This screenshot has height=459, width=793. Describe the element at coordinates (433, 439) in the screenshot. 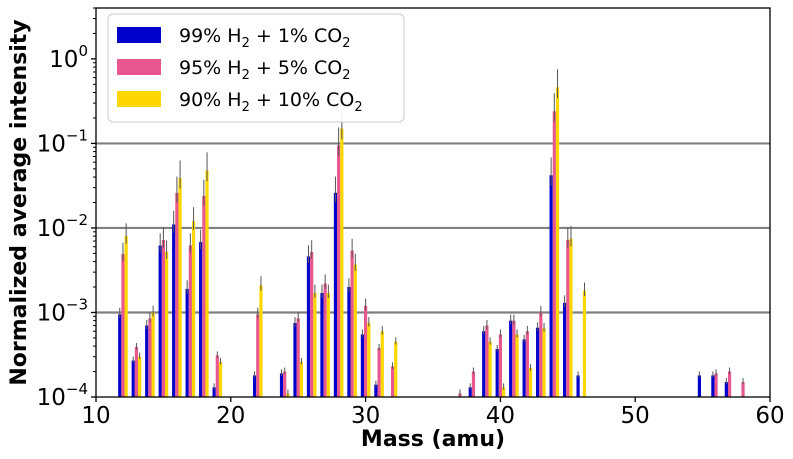

I see `x-axis-title: Mass (amu)` at that location.